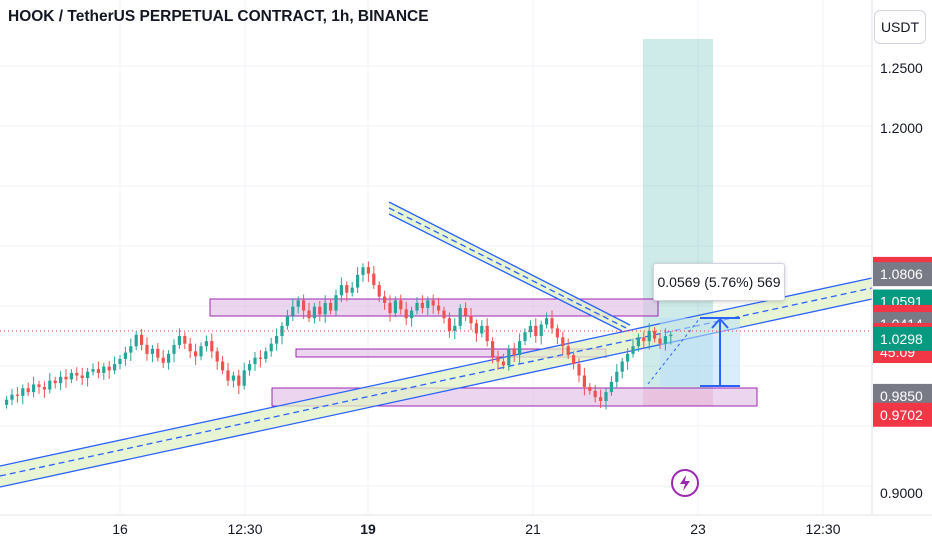  I want to click on projection-tool, so click(693, 352).